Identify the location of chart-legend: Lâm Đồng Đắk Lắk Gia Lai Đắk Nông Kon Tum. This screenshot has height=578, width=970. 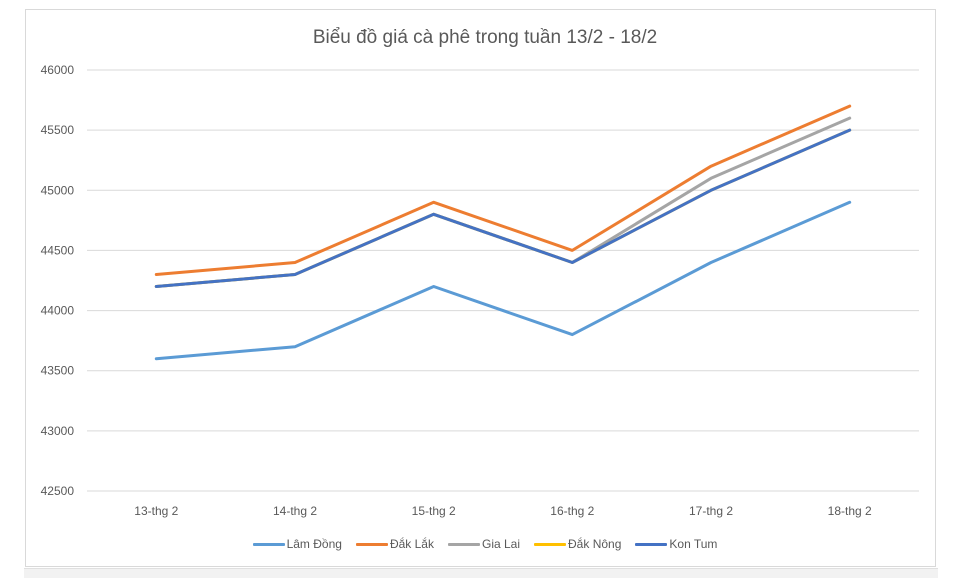
(485, 544).